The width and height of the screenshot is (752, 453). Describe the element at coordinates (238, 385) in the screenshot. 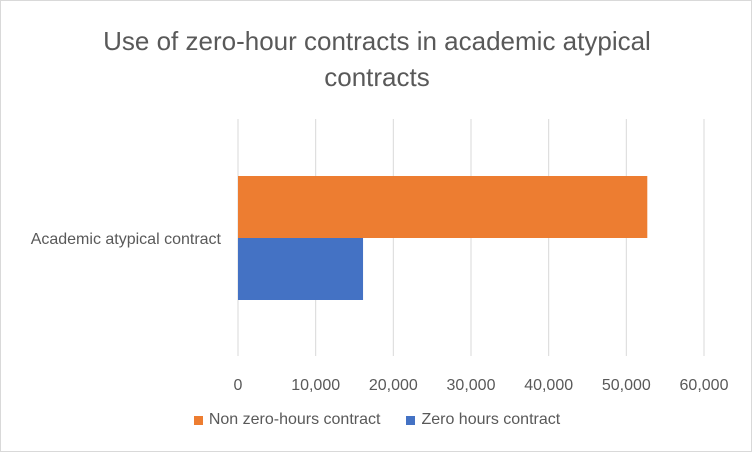

I see `x-tick-label-0: 0` at that location.